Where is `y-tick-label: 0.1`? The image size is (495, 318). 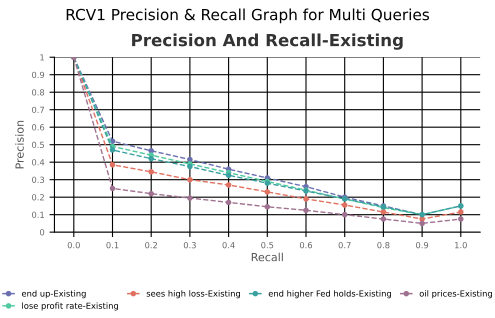
y-tick-label: 0.1 is located at coordinates (38, 215).